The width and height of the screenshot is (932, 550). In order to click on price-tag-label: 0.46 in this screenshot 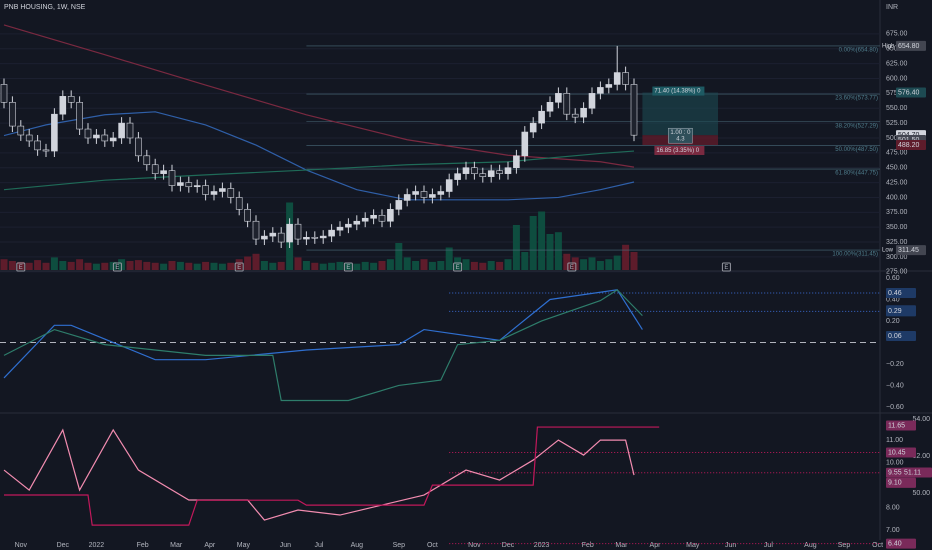, I will do `click(895, 293)`.